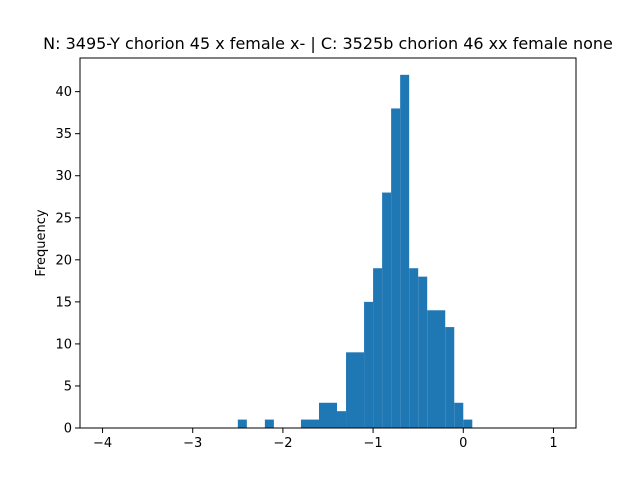 The image size is (640, 480). What do you see at coordinates (68, 429) in the screenshot?
I see `y-tick-label: 0` at bounding box center [68, 429].